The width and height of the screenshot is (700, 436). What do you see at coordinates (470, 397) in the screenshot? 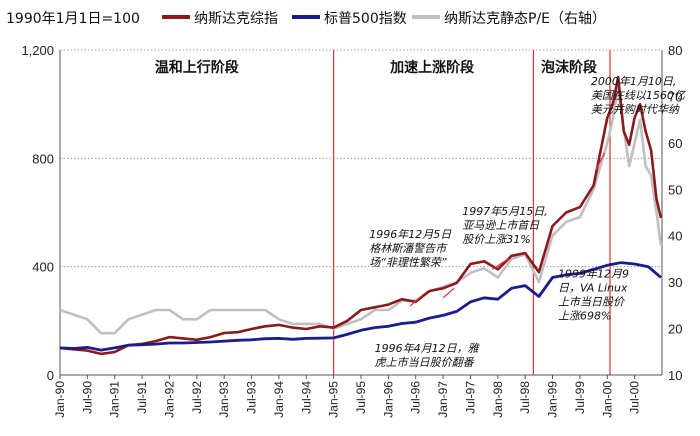
I see `x-tick-label: Jul-97` at bounding box center [470, 397].